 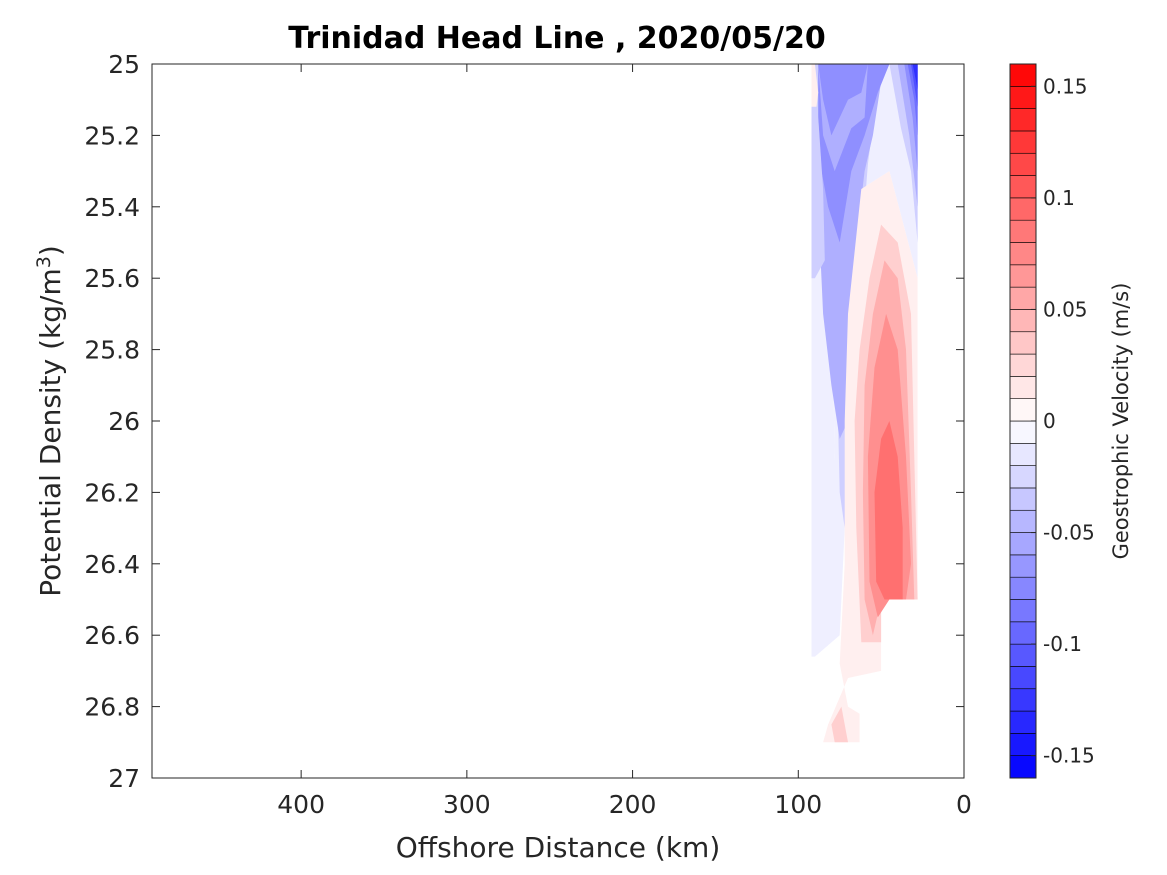 What do you see at coordinates (112, 492) in the screenshot?
I see `y-tick-label: 26.2` at bounding box center [112, 492].